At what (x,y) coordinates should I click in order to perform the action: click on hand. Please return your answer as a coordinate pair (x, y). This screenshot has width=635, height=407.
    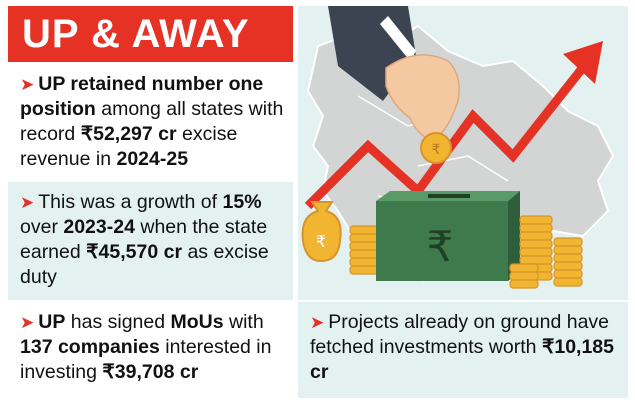
    Looking at the image, I should click on (422, 98).